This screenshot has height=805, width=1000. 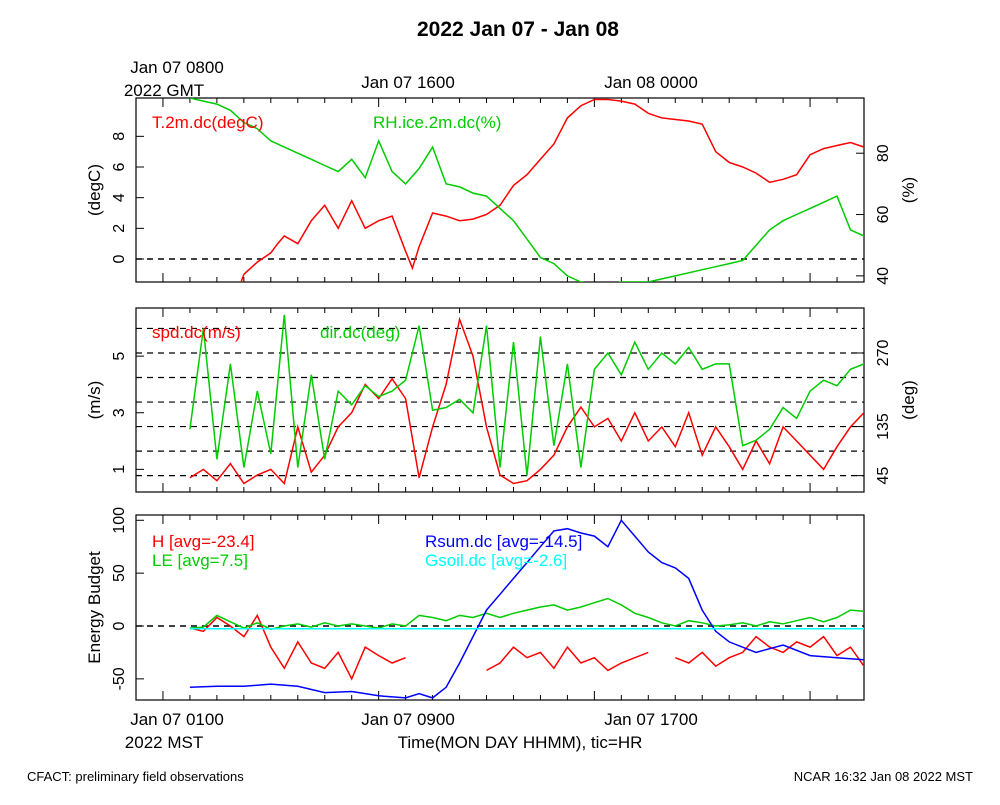 I want to click on y-axis-label-right: (deg), so click(x=908, y=400).